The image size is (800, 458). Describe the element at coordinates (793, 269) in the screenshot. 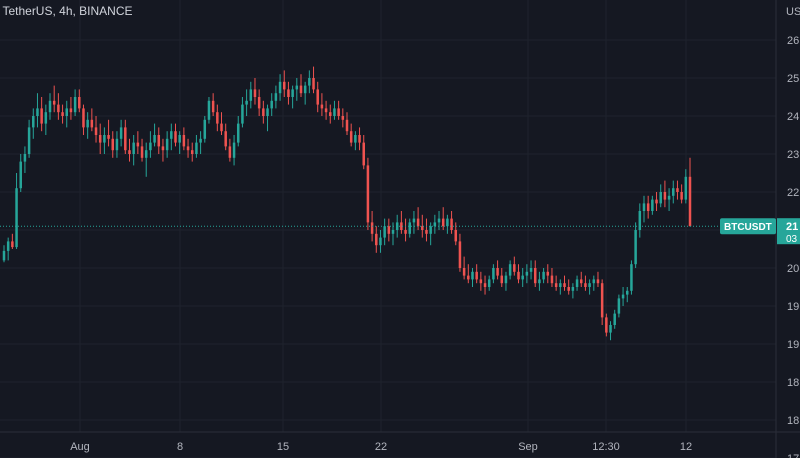

I see `price-axis-label: 20` at that location.